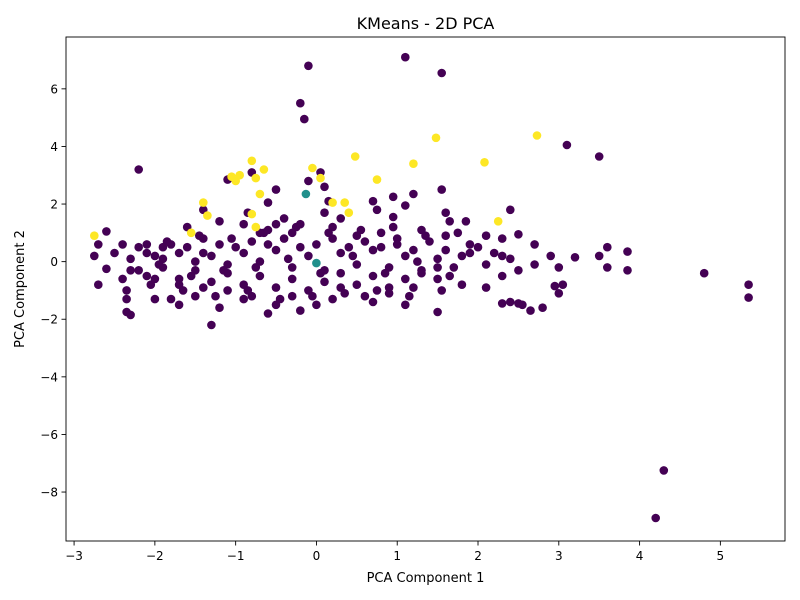 The height and width of the screenshot is (600, 800). I want to click on chart-title: KMeans - 2D PCA, so click(426, 23).